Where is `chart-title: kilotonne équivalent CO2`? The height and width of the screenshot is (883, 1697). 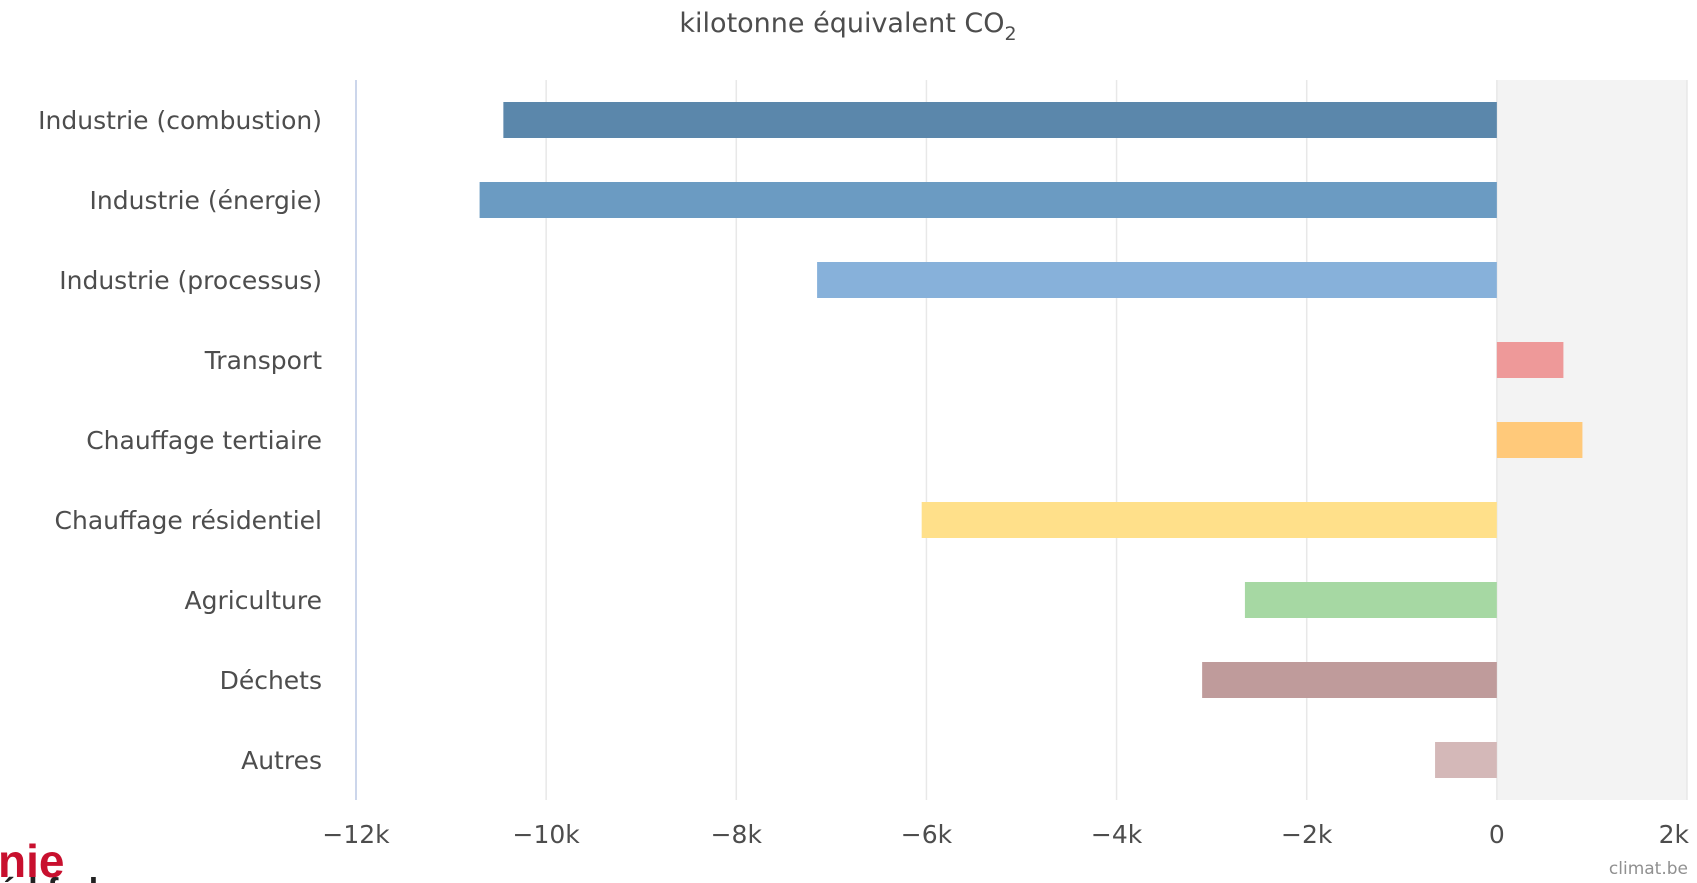
chart-title: kilotonne équivalent CO2 is located at coordinates (847, 26).